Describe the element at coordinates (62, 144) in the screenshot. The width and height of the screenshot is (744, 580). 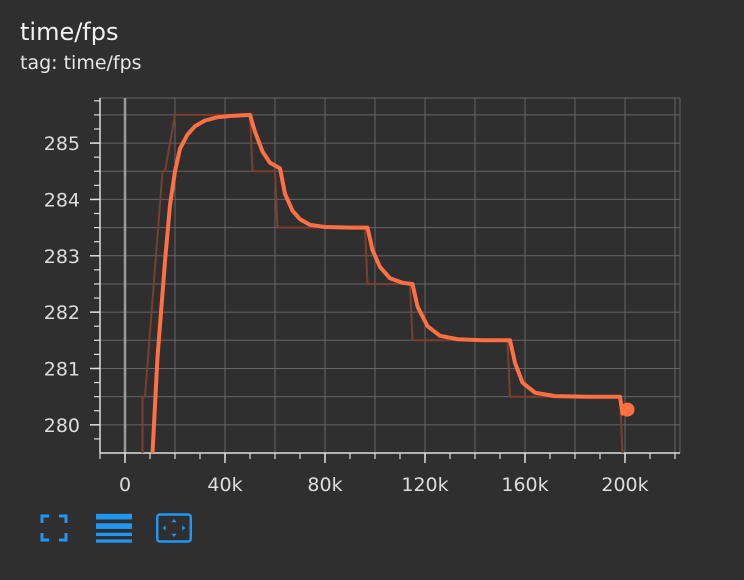
I see `y-tick-label: 285` at that location.